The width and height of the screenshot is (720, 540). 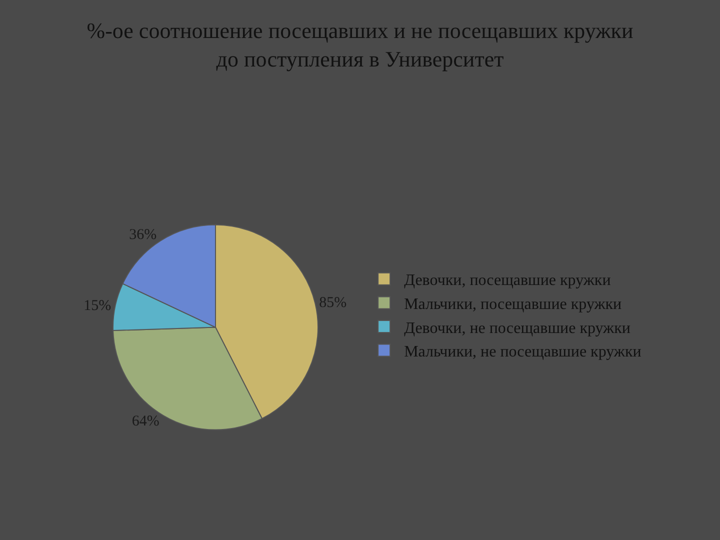 I want to click on legend-label: Мальчики, не посещавшие кружки, so click(x=523, y=352).